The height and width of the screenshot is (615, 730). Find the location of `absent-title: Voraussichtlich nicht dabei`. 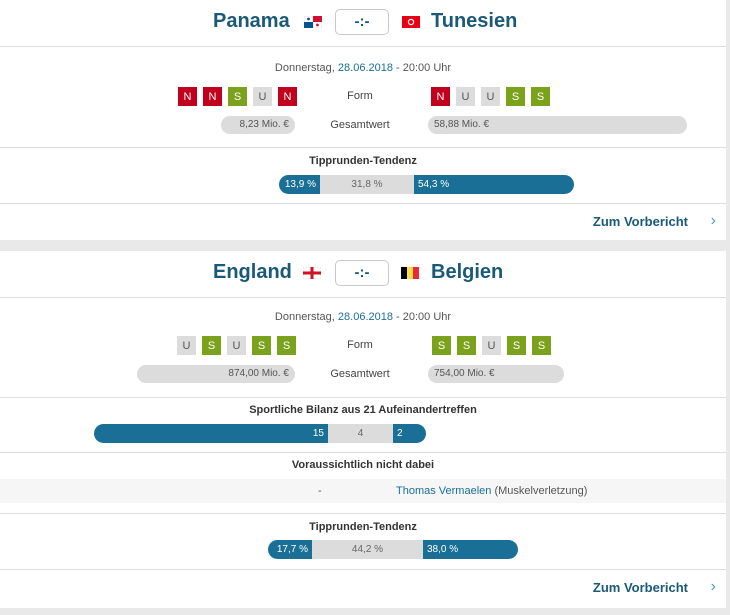

absent-title: Voraussichtlich nicht dabei is located at coordinates (363, 465).